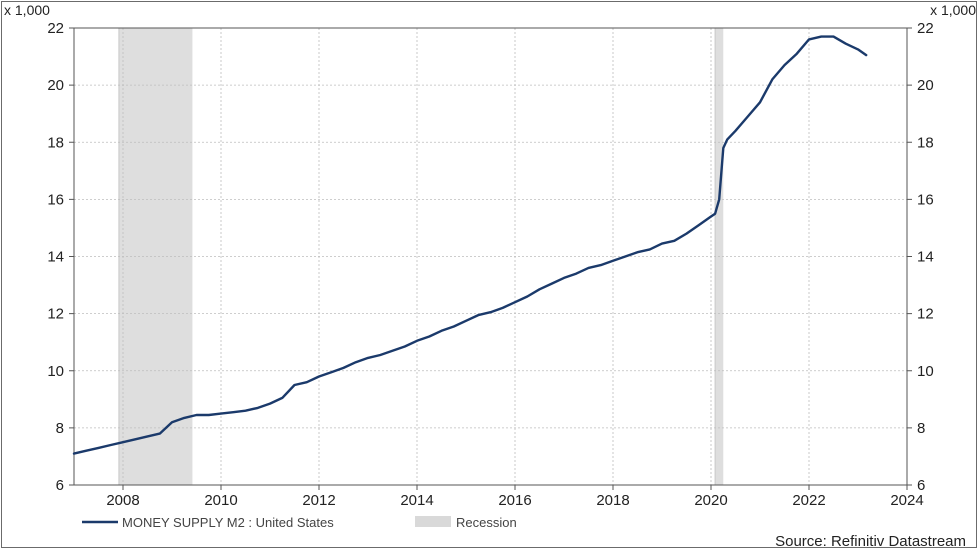 This screenshot has width=980, height=551. Describe the element at coordinates (220, 500) in the screenshot. I see `x-tick-label-2010: 2010` at that location.